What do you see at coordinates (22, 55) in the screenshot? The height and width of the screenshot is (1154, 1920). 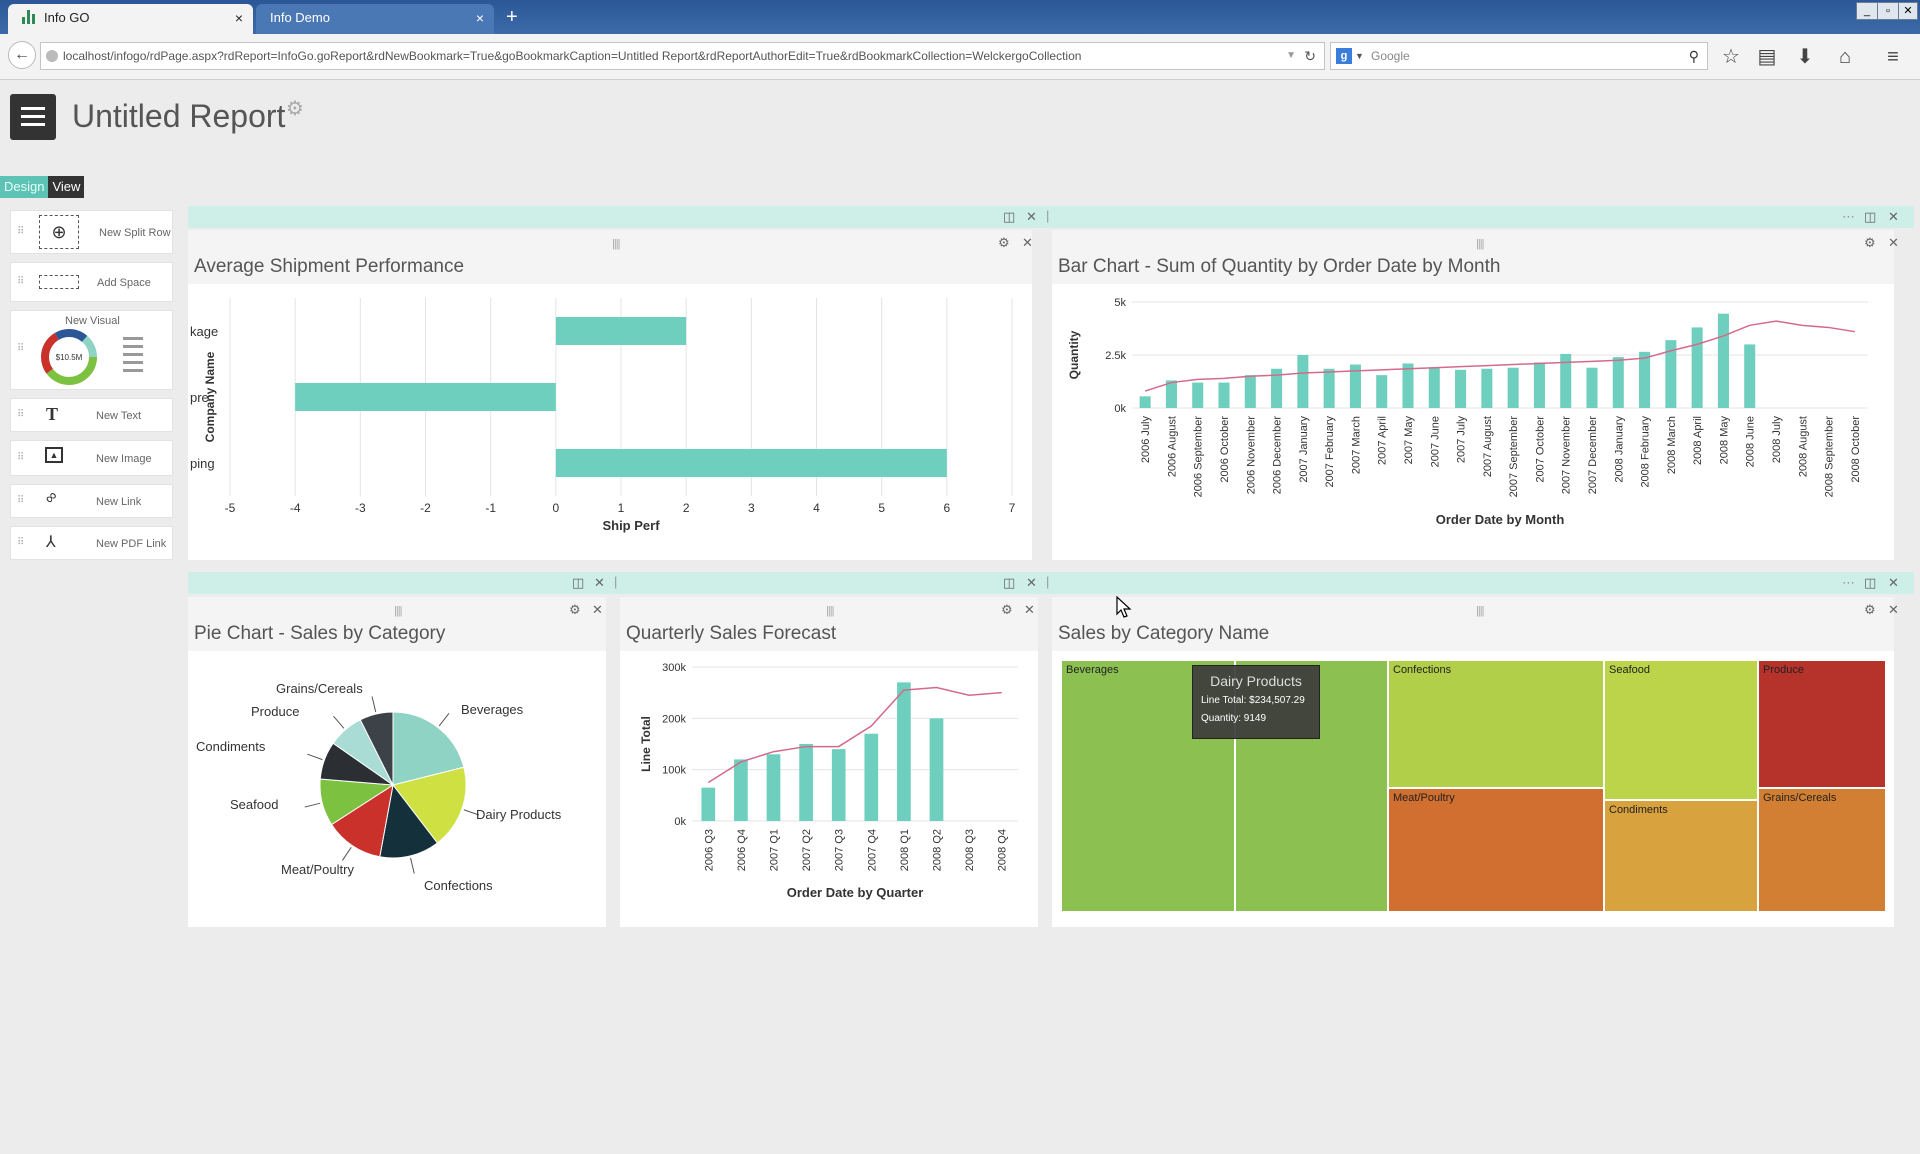 I see `back-button: ←` at bounding box center [22, 55].